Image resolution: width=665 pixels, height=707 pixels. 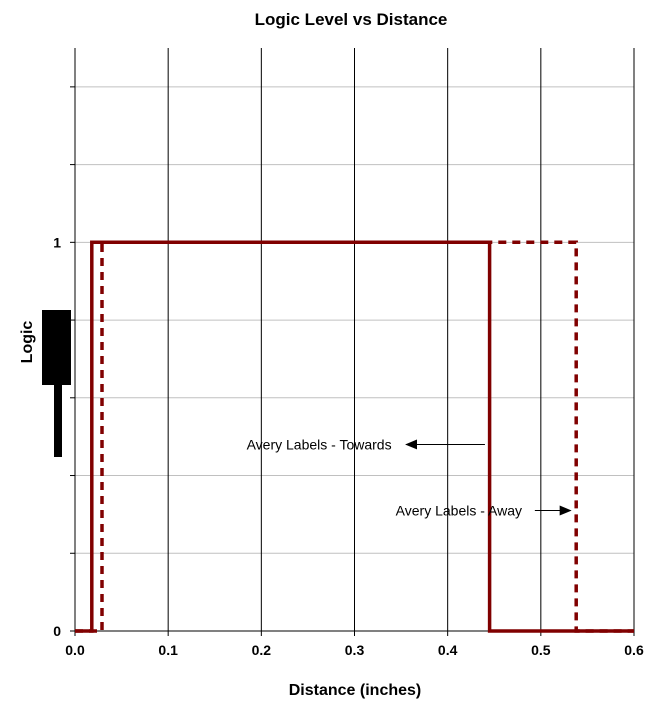 What do you see at coordinates (56, 383) in the screenshot?
I see `sensor-icon` at bounding box center [56, 383].